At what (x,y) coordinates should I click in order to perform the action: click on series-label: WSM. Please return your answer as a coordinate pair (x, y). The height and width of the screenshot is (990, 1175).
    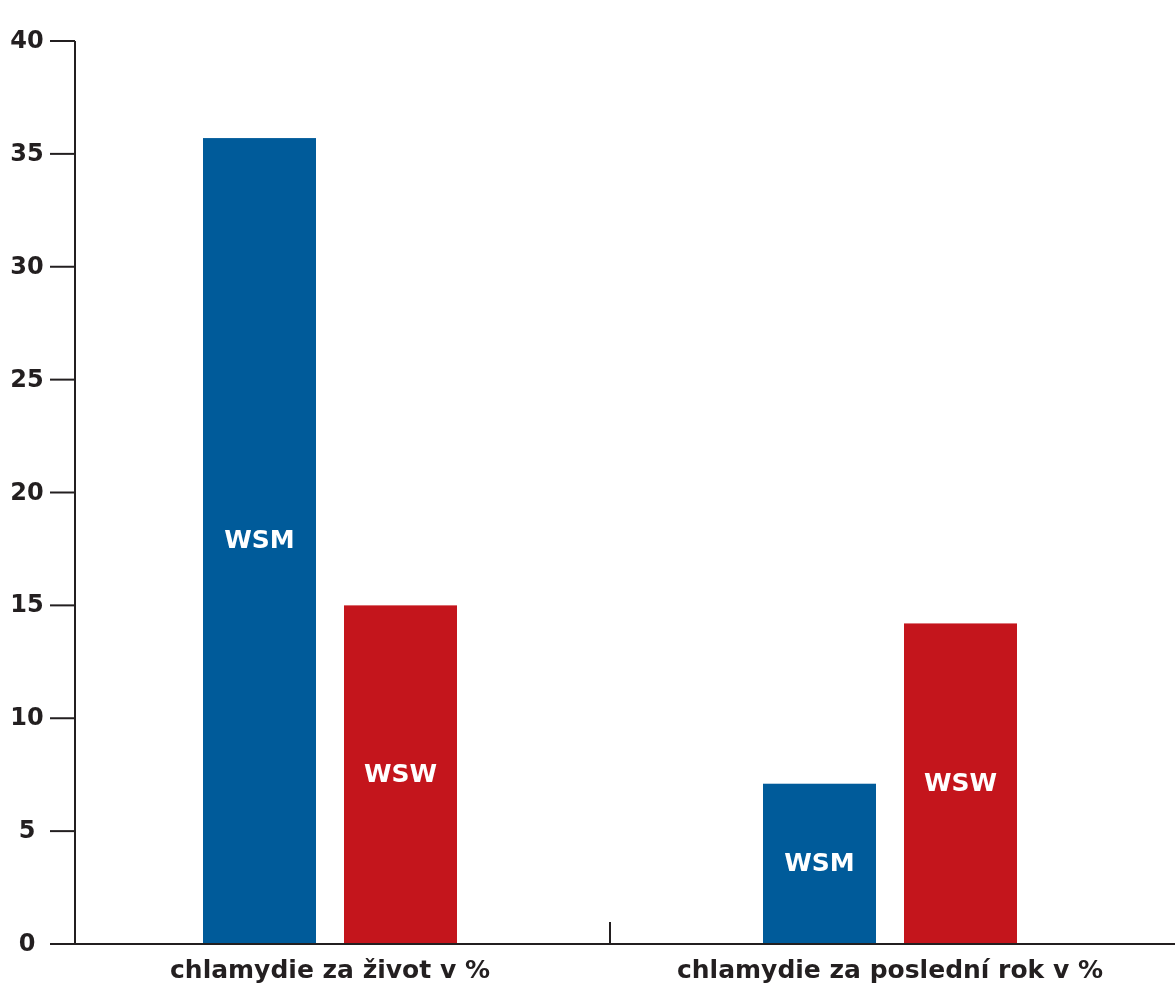
    Looking at the image, I should click on (259, 540).